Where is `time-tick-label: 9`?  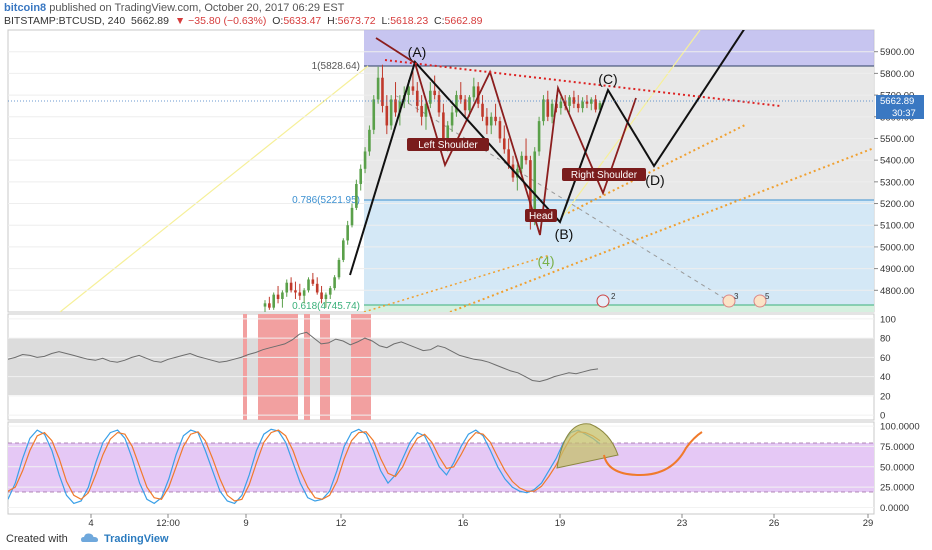 time-tick-label: 9 is located at coordinates (245, 523).